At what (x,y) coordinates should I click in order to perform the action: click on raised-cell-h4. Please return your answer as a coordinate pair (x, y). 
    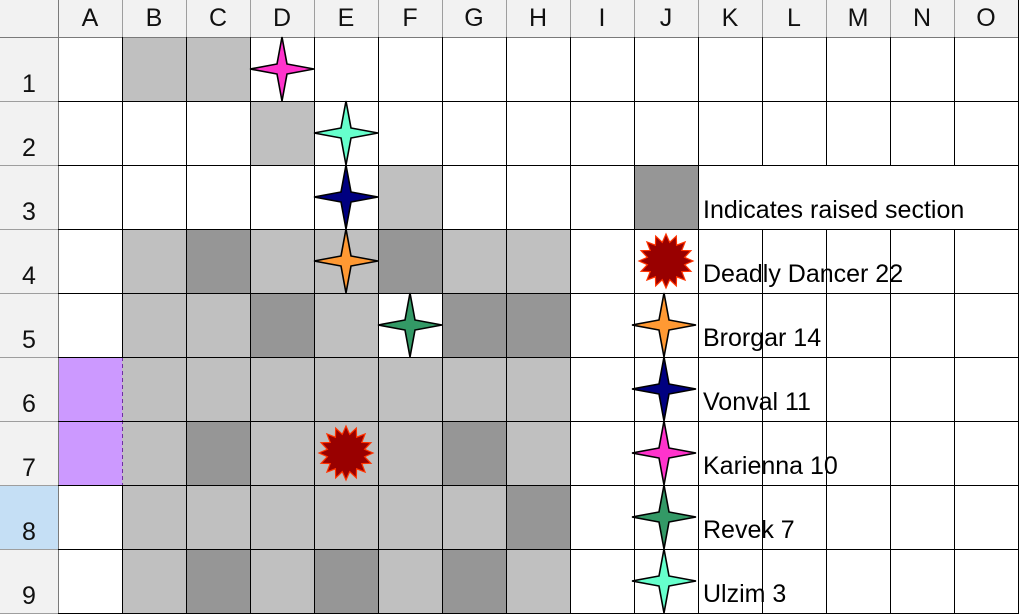
    Looking at the image, I should click on (538, 261).